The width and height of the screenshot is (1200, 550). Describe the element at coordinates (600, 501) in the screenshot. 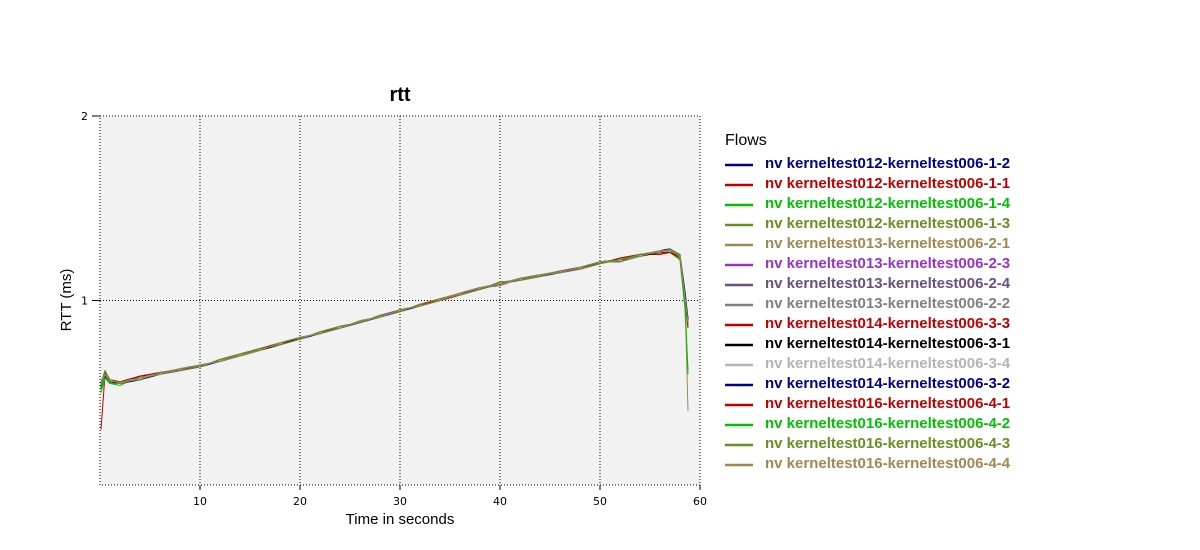

I see `x-tick-label: 50` at that location.